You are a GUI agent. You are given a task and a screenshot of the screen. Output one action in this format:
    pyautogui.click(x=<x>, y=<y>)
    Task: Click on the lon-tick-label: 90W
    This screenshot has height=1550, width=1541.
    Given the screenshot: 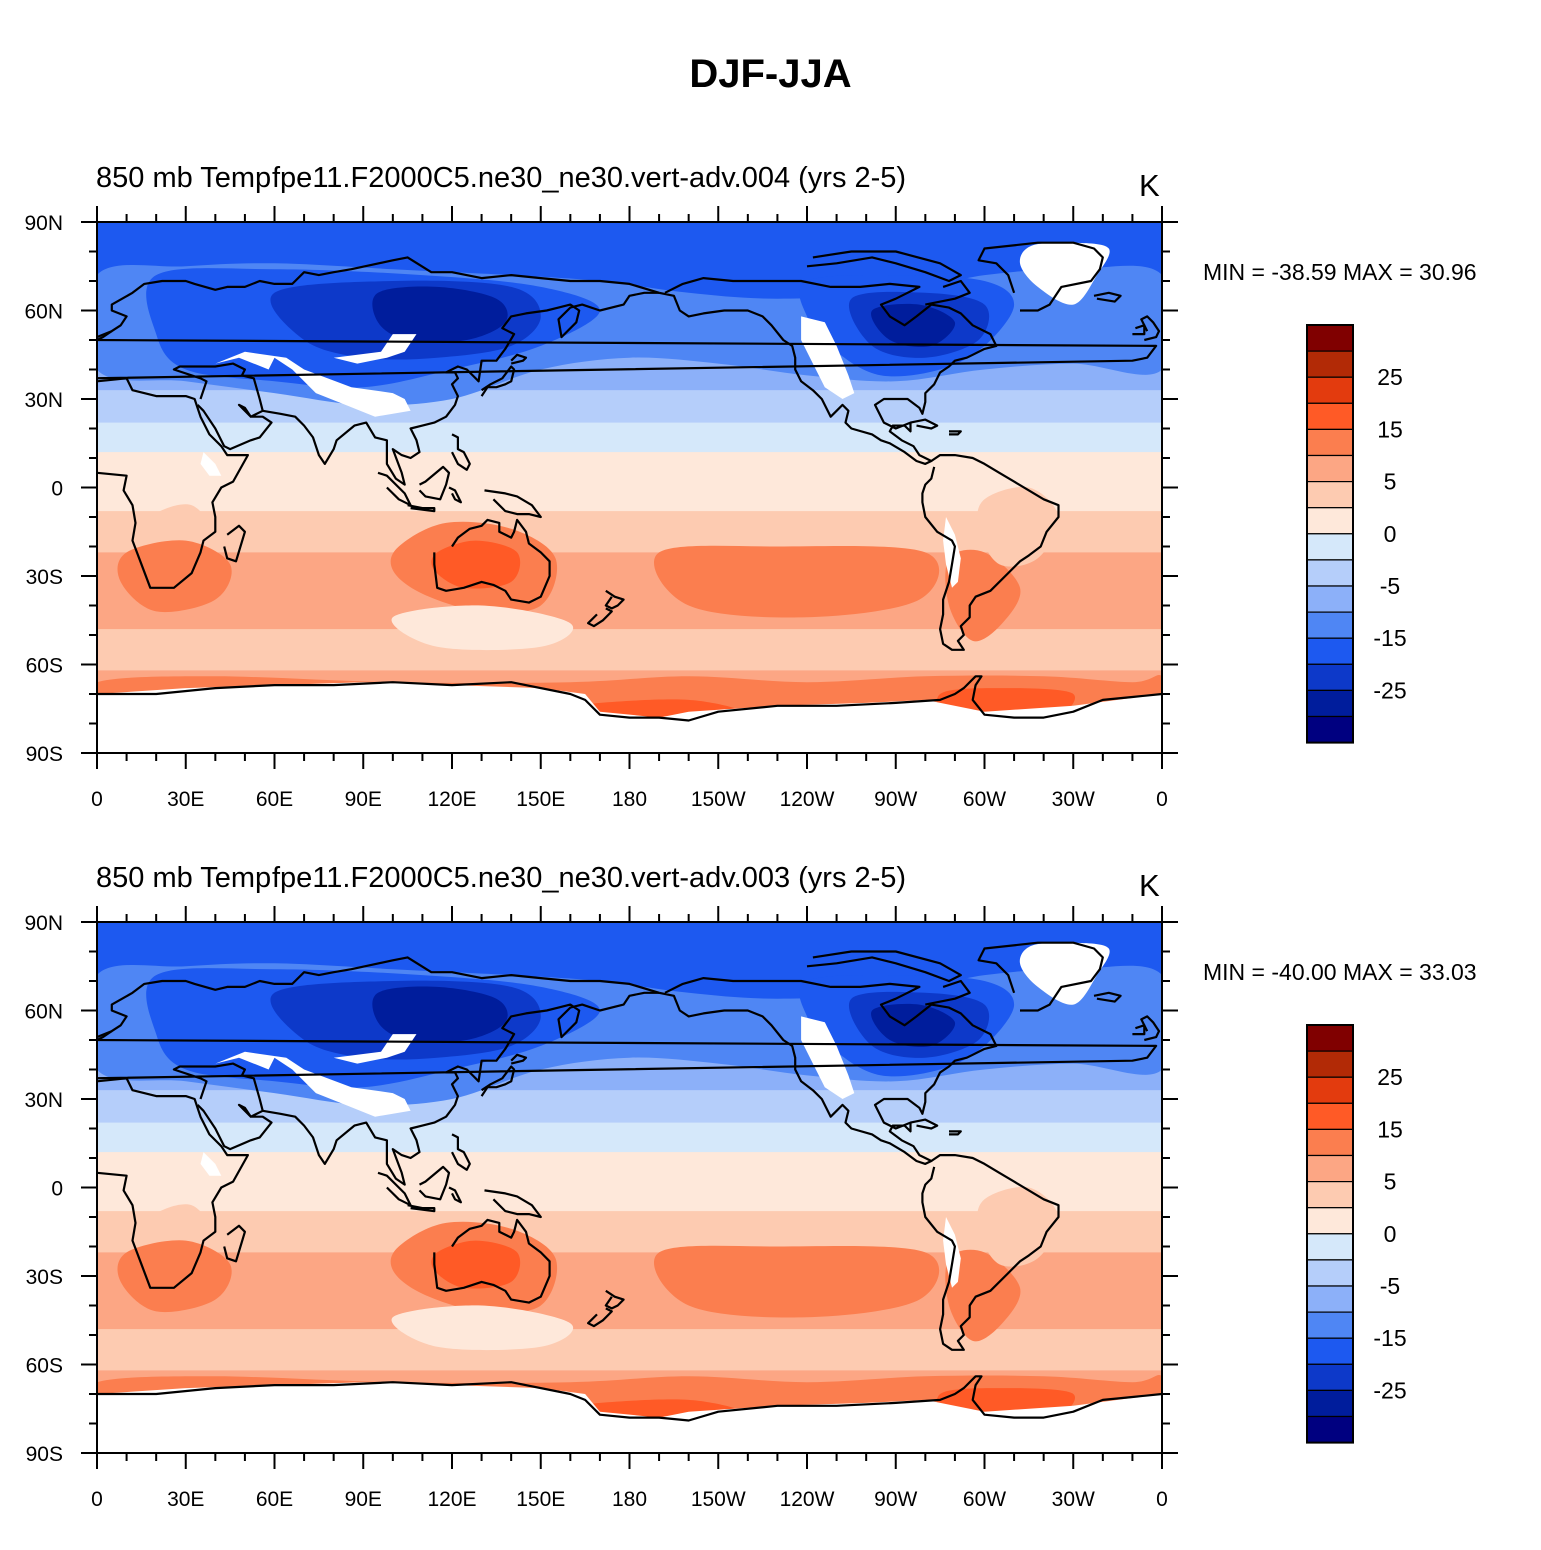 What is the action you would take?
    pyautogui.click(x=895, y=799)
    